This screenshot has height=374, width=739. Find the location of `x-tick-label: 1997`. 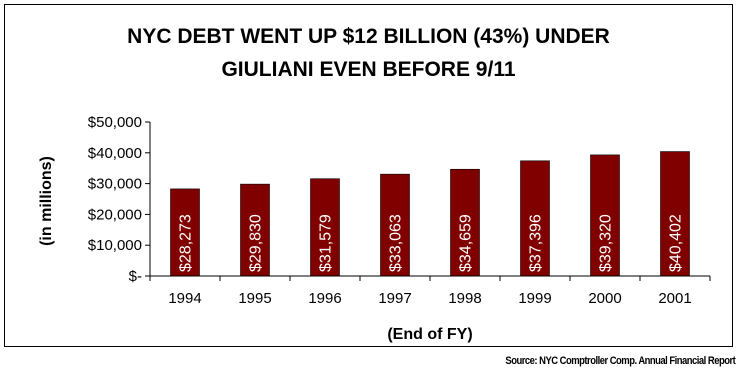

x-tick-label: 1997 is located at coordinates (394, 298).